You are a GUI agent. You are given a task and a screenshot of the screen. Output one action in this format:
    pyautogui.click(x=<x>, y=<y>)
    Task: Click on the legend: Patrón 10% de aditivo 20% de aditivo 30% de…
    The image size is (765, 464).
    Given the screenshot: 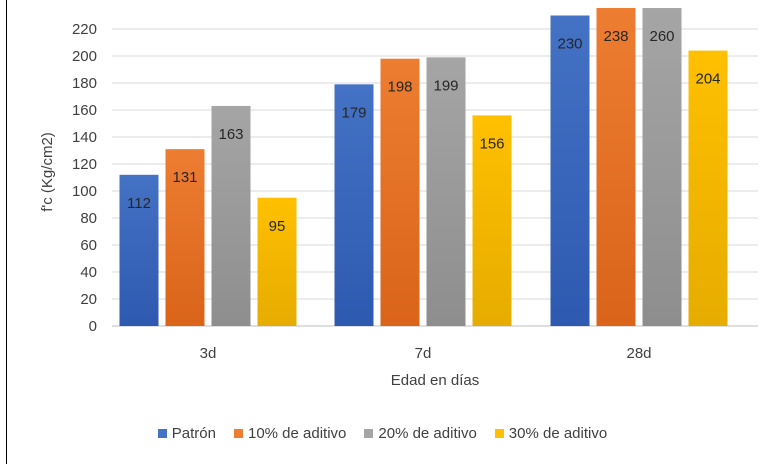 What is the action you would take?
    pyautogui.click(x=382, y=433)
    